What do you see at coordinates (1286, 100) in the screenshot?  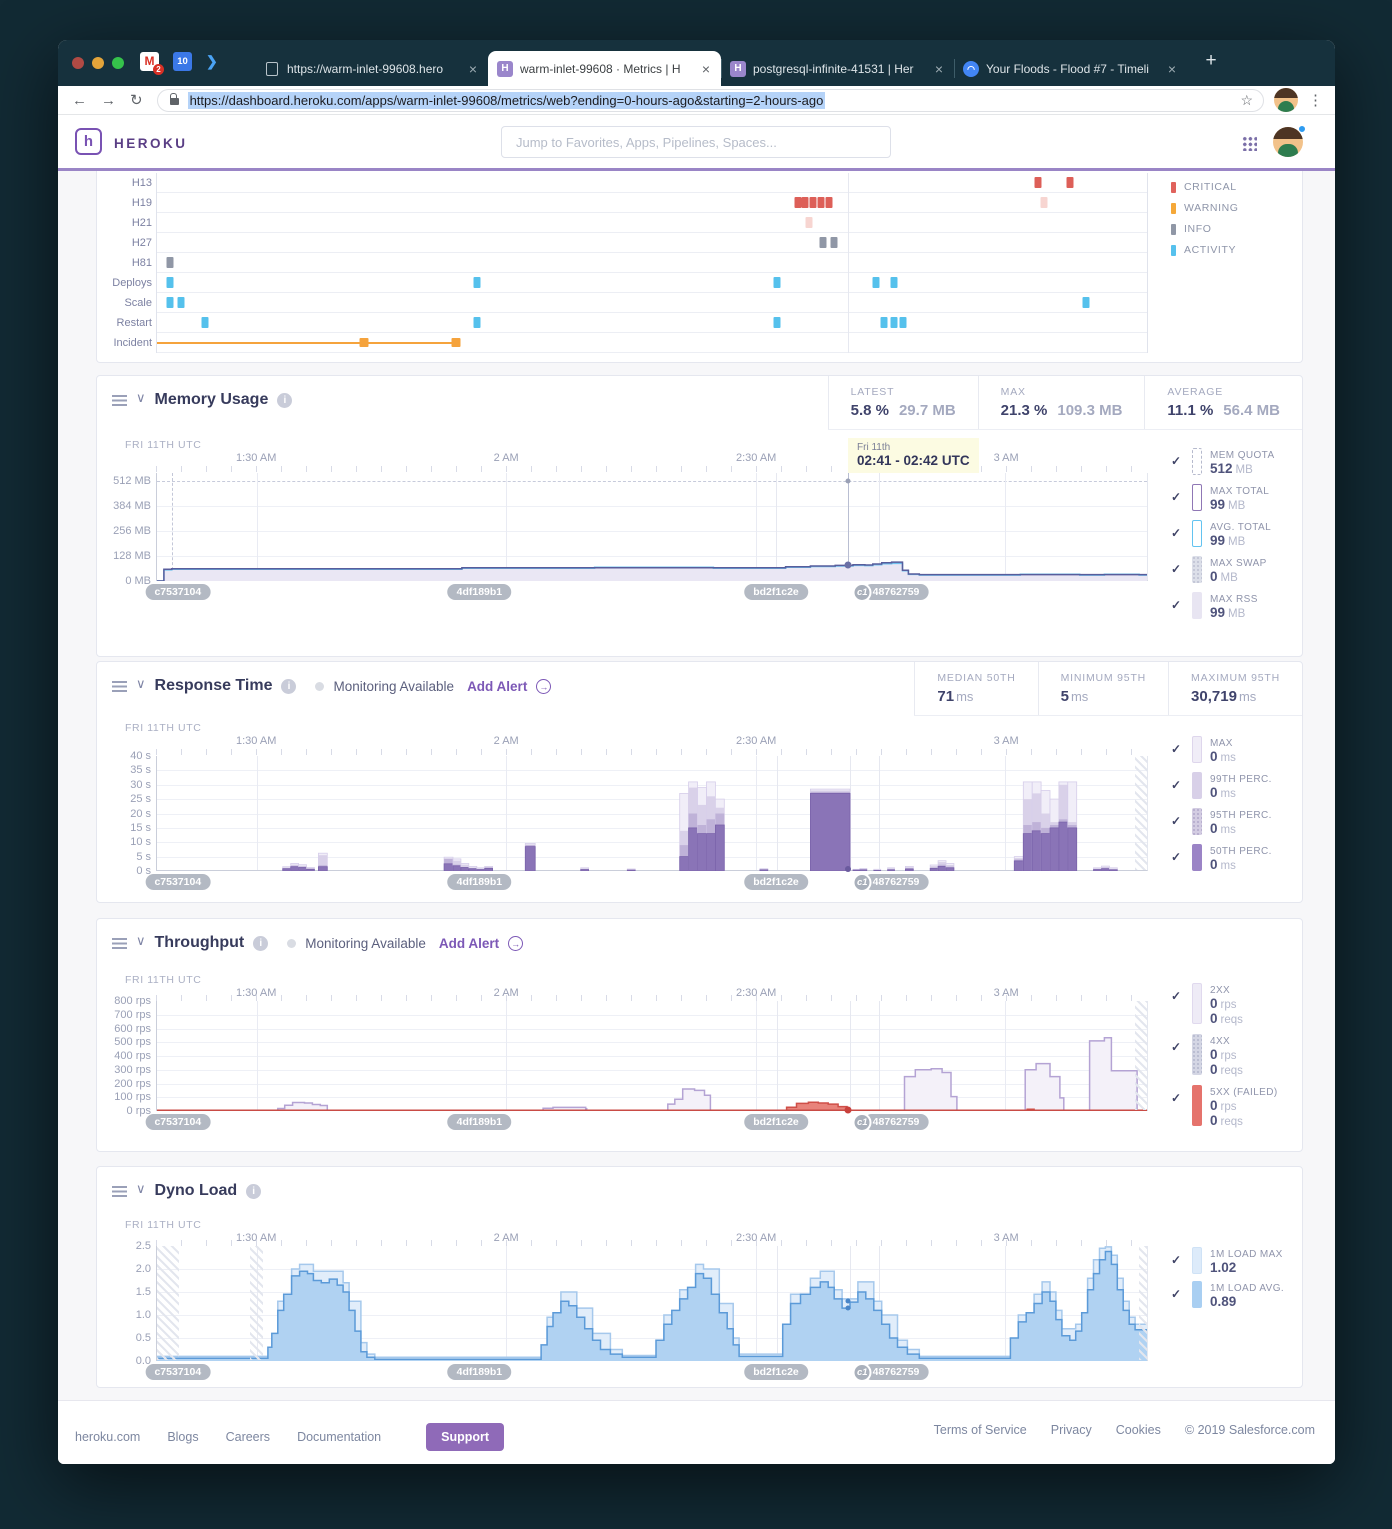 I see `browser-profile-avatar` at bounding box center [1286, 100].